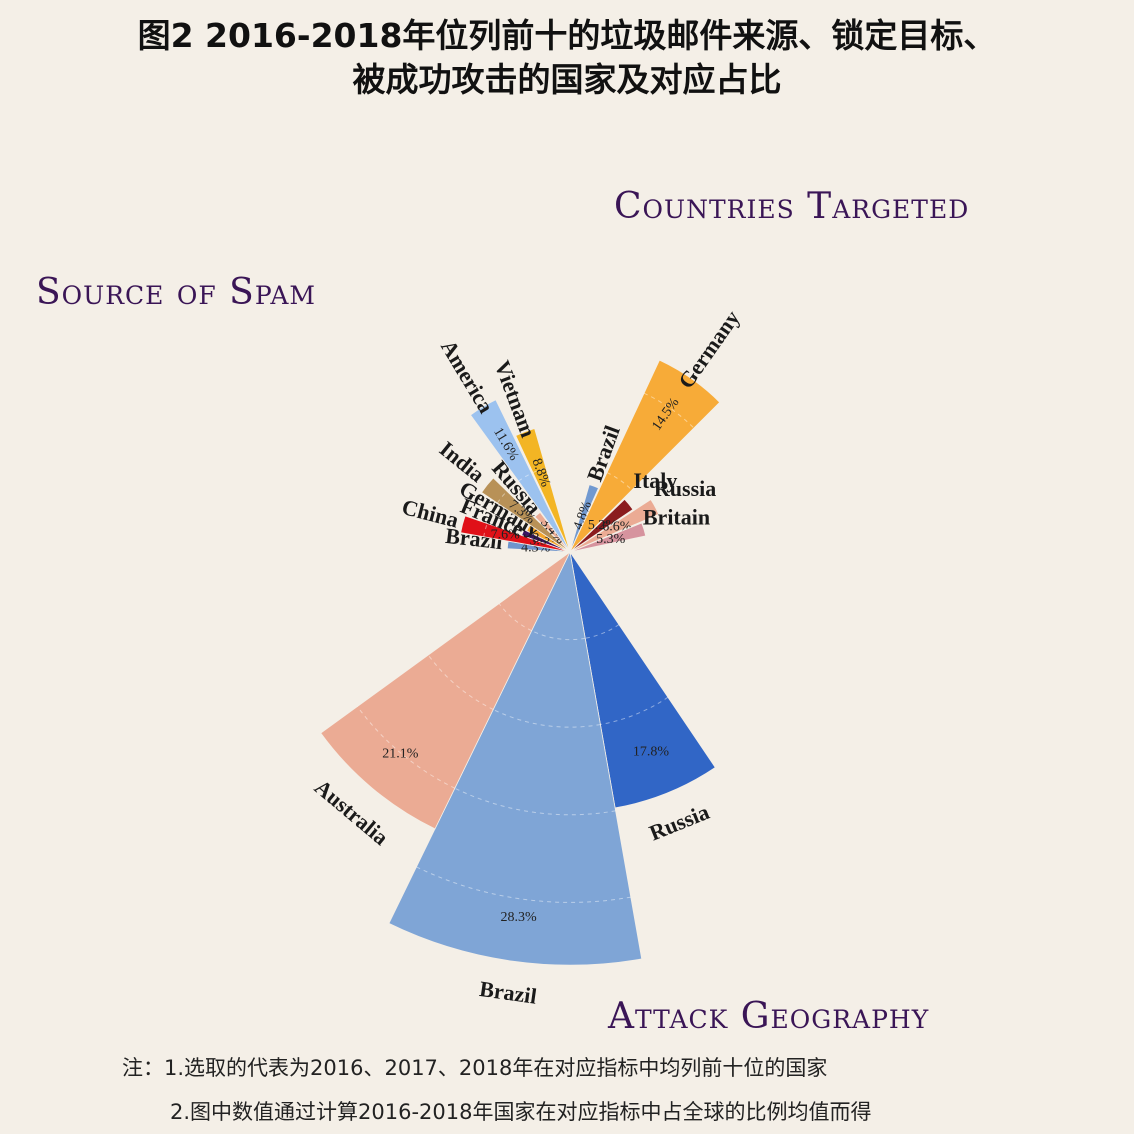 The height and width of the screenshot is (1134, 1134). Describe the element at coordinates (642, 680) in the screenshot. I see `wedge-2-russia` at that location.